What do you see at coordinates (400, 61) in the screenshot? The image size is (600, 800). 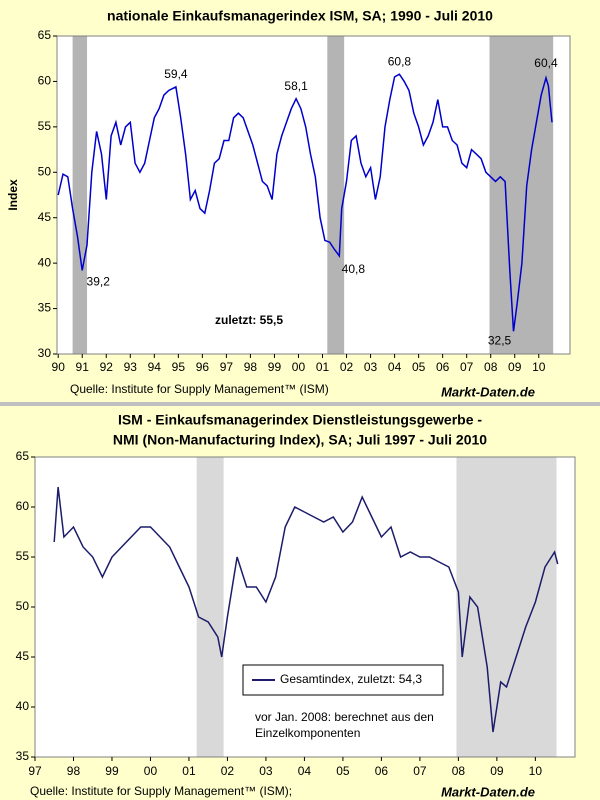 I see `annotation: 60,8` at bounding box center [400, 61].